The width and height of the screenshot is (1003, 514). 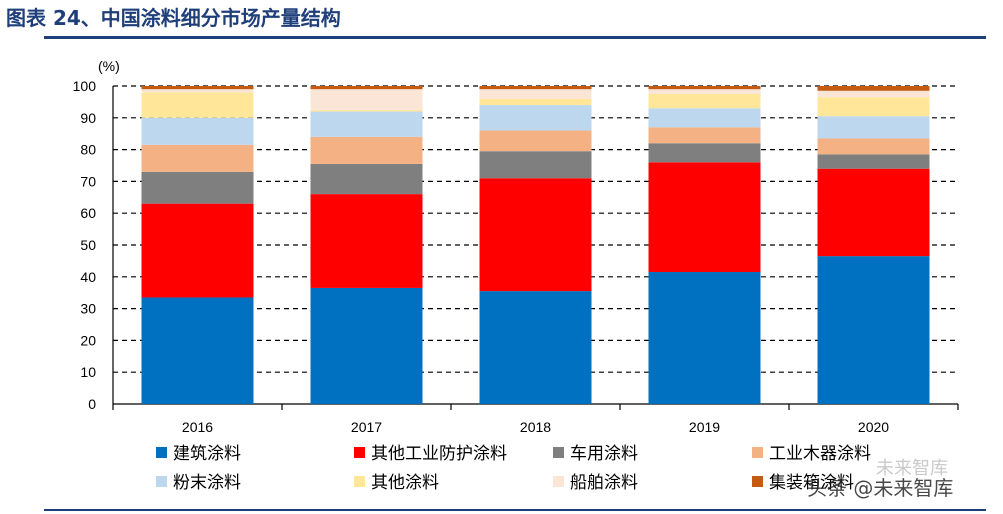 What do you see at coordinates (366, 427) in the screenshot?
I see `x-tick-label: 2017` at bounding box center [366, 427].